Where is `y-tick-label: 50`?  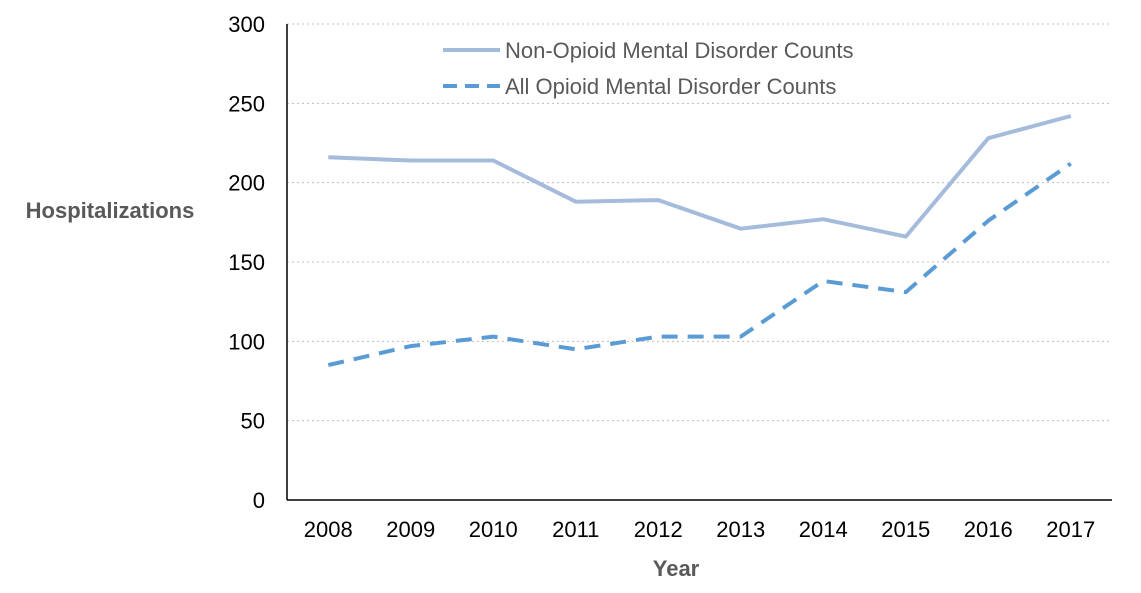 y-tick-label: 50 is located at coordinates (253, 421).